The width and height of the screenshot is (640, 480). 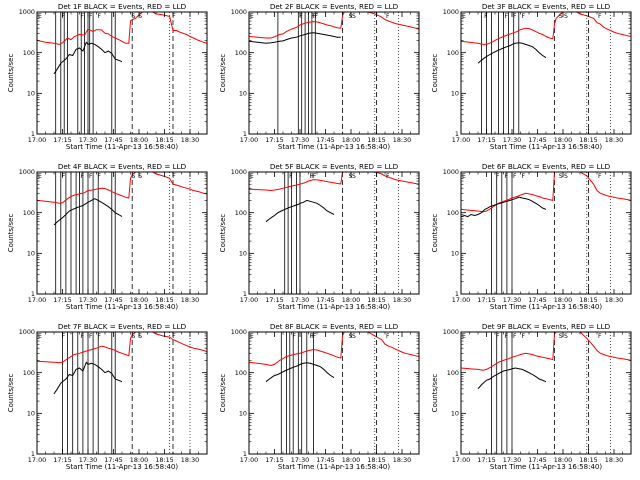 What do you see at coordinates (546, 166) in the screenshot?
I see `panel-title: Det 6F BLACK = Events, RED = LLD` at bounding box center [546, 166].